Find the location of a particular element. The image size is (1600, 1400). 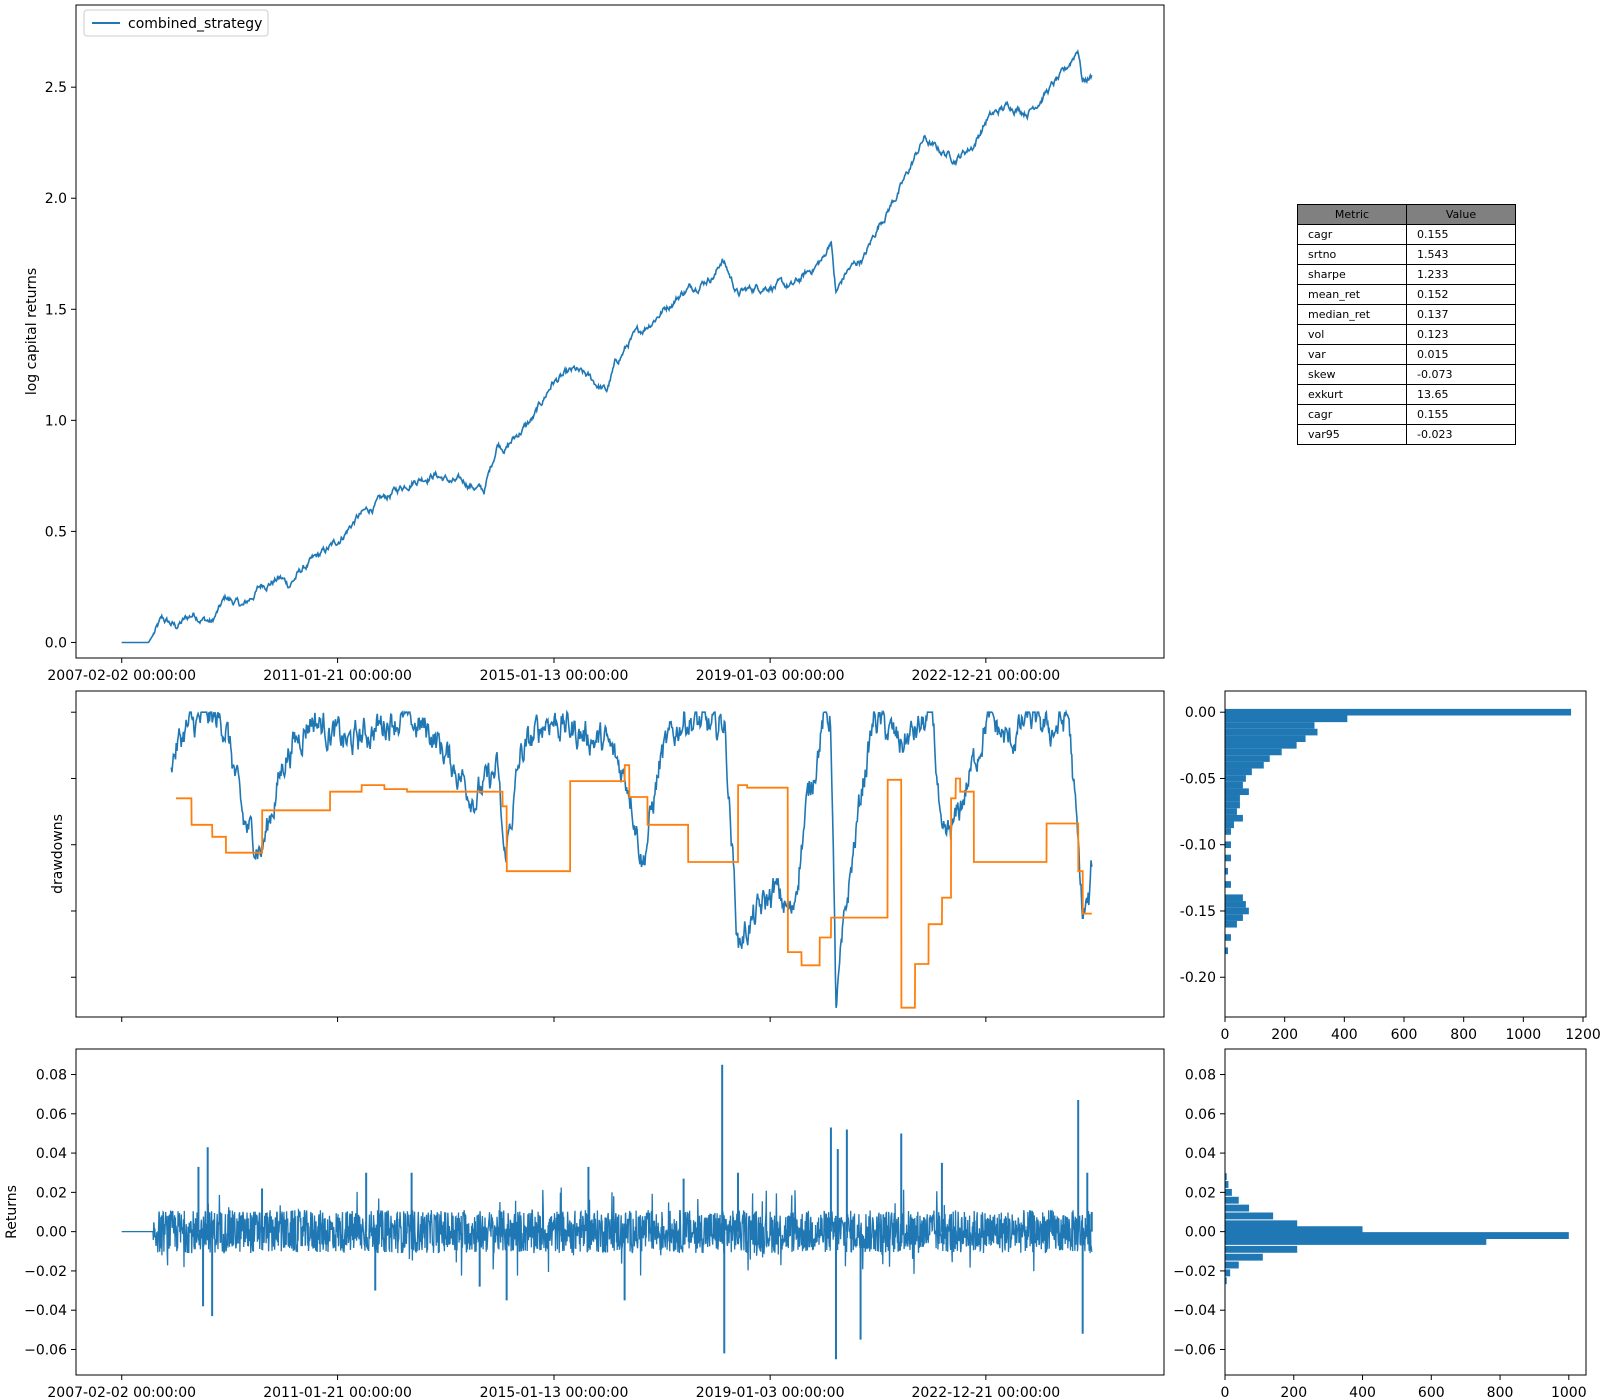

returns-x-tick-label: 2007-02-02 00:00:00 is located at coordinates (121, 1392).